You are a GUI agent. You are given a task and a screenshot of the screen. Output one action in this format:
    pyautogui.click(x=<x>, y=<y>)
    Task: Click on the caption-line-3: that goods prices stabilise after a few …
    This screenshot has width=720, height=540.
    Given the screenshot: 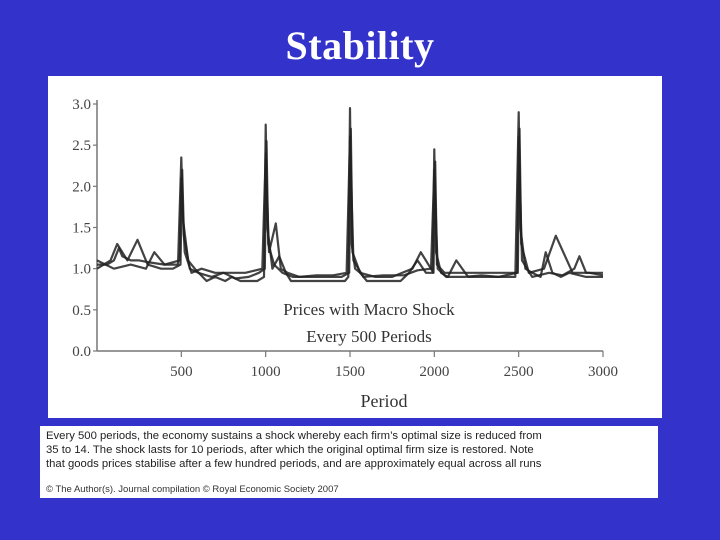 What is the action you would take?
    pyautogui.click(x=294, y=464)
    